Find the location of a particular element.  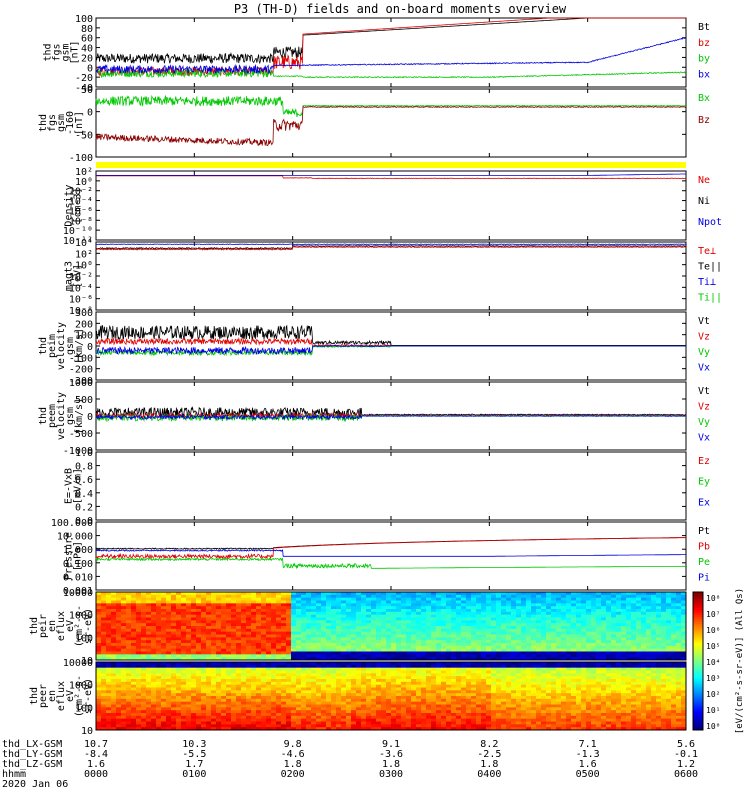

legend-entry: Vt is located at coordinates (704, 321).